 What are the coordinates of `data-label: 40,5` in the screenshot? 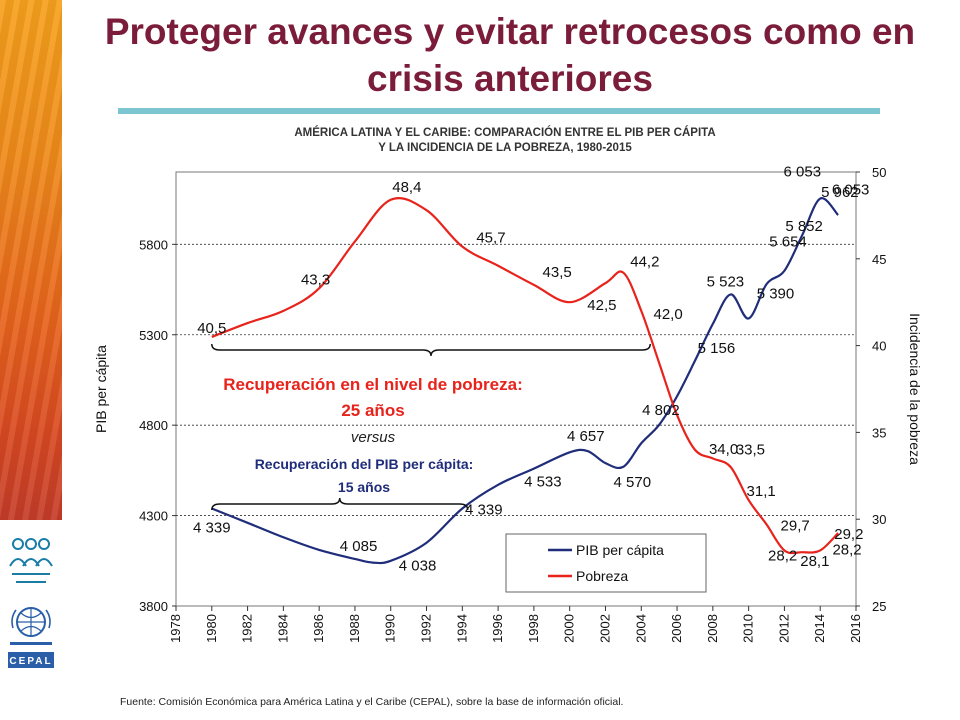 It's located at (211, 328).